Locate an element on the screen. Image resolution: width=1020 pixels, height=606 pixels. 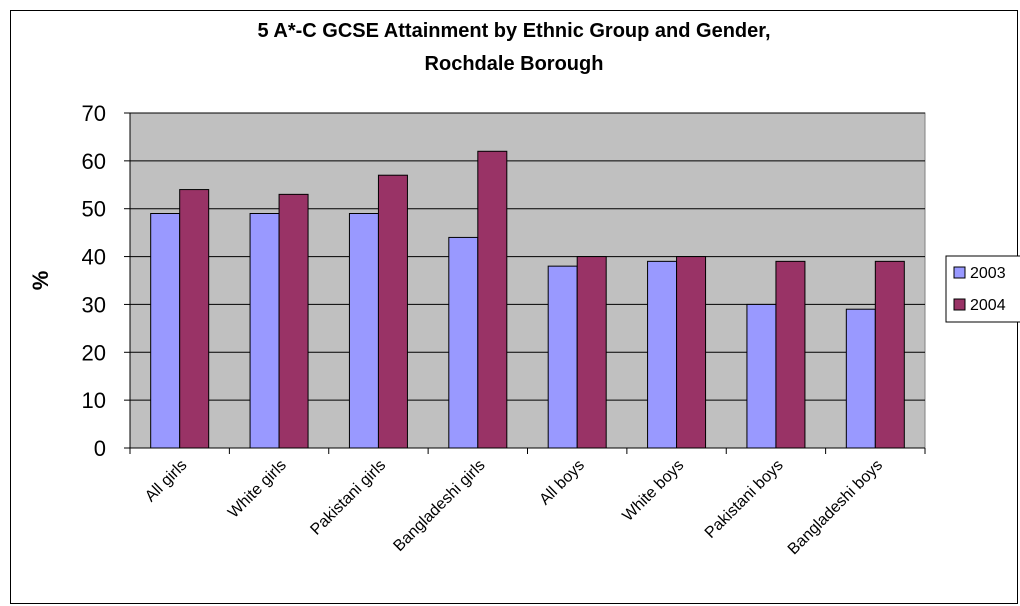
x-category-label: All girls is located at coordinates (166, 481).